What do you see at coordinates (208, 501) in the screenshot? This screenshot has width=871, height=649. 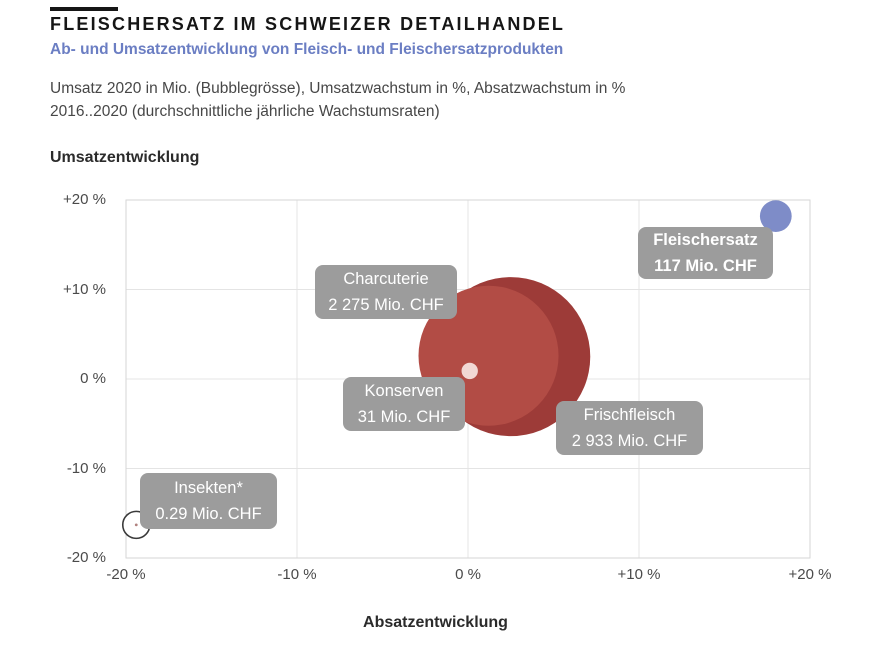 I see `bubble-label-insekten: Insekten* 0.29 Mio. CHF` at bounding box center [208, 501].